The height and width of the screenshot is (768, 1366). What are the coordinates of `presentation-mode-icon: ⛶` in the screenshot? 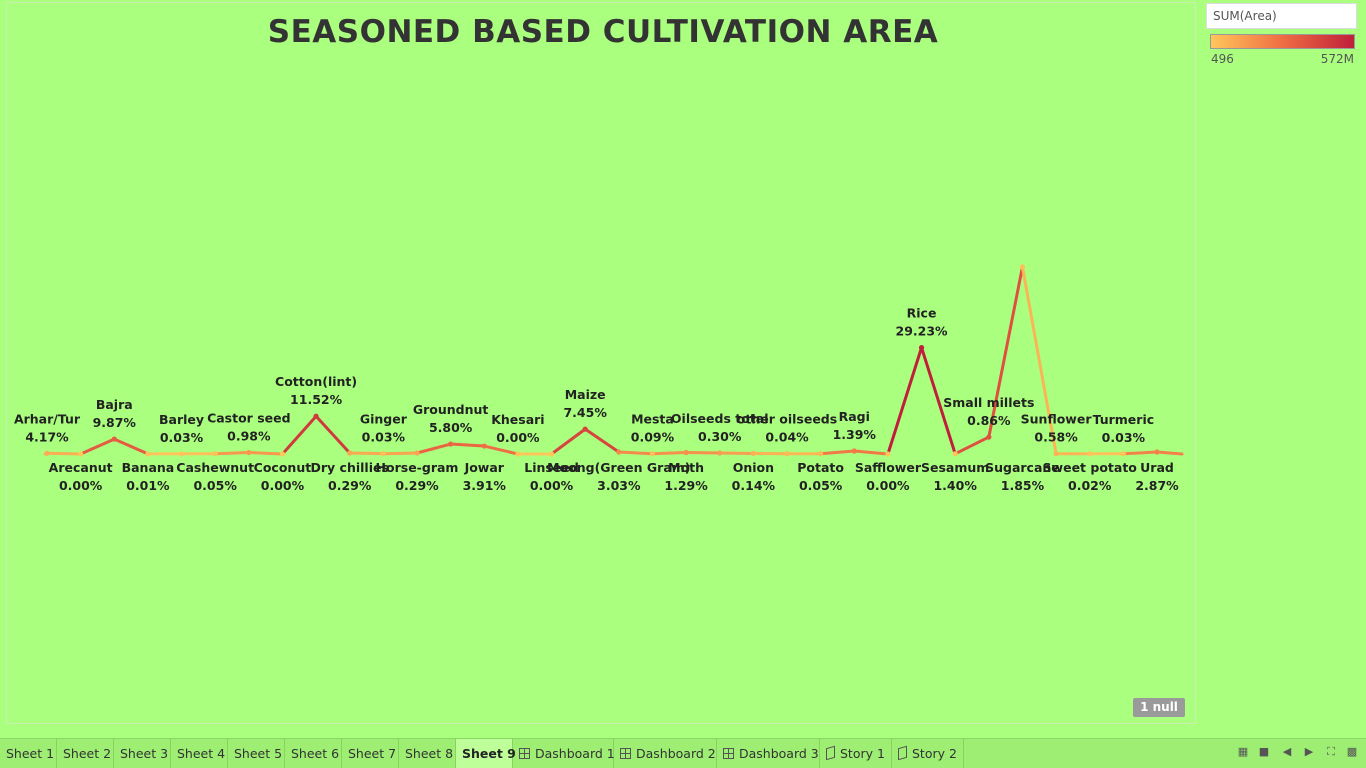 It's located at (1331, 751).